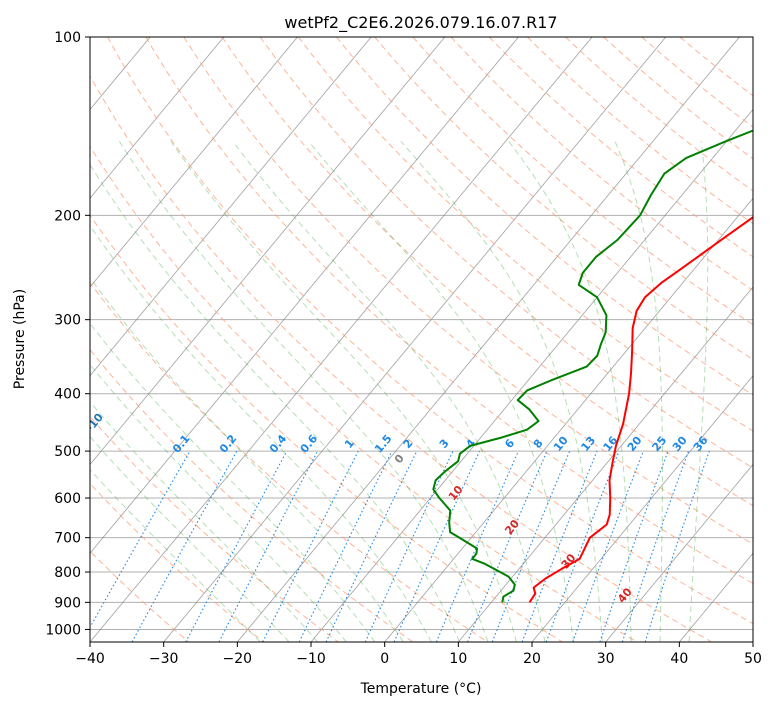  I want to click on y-axis-ticks: 100 200 300 400 500 600 700 800 900 1000, so click(67, 334).